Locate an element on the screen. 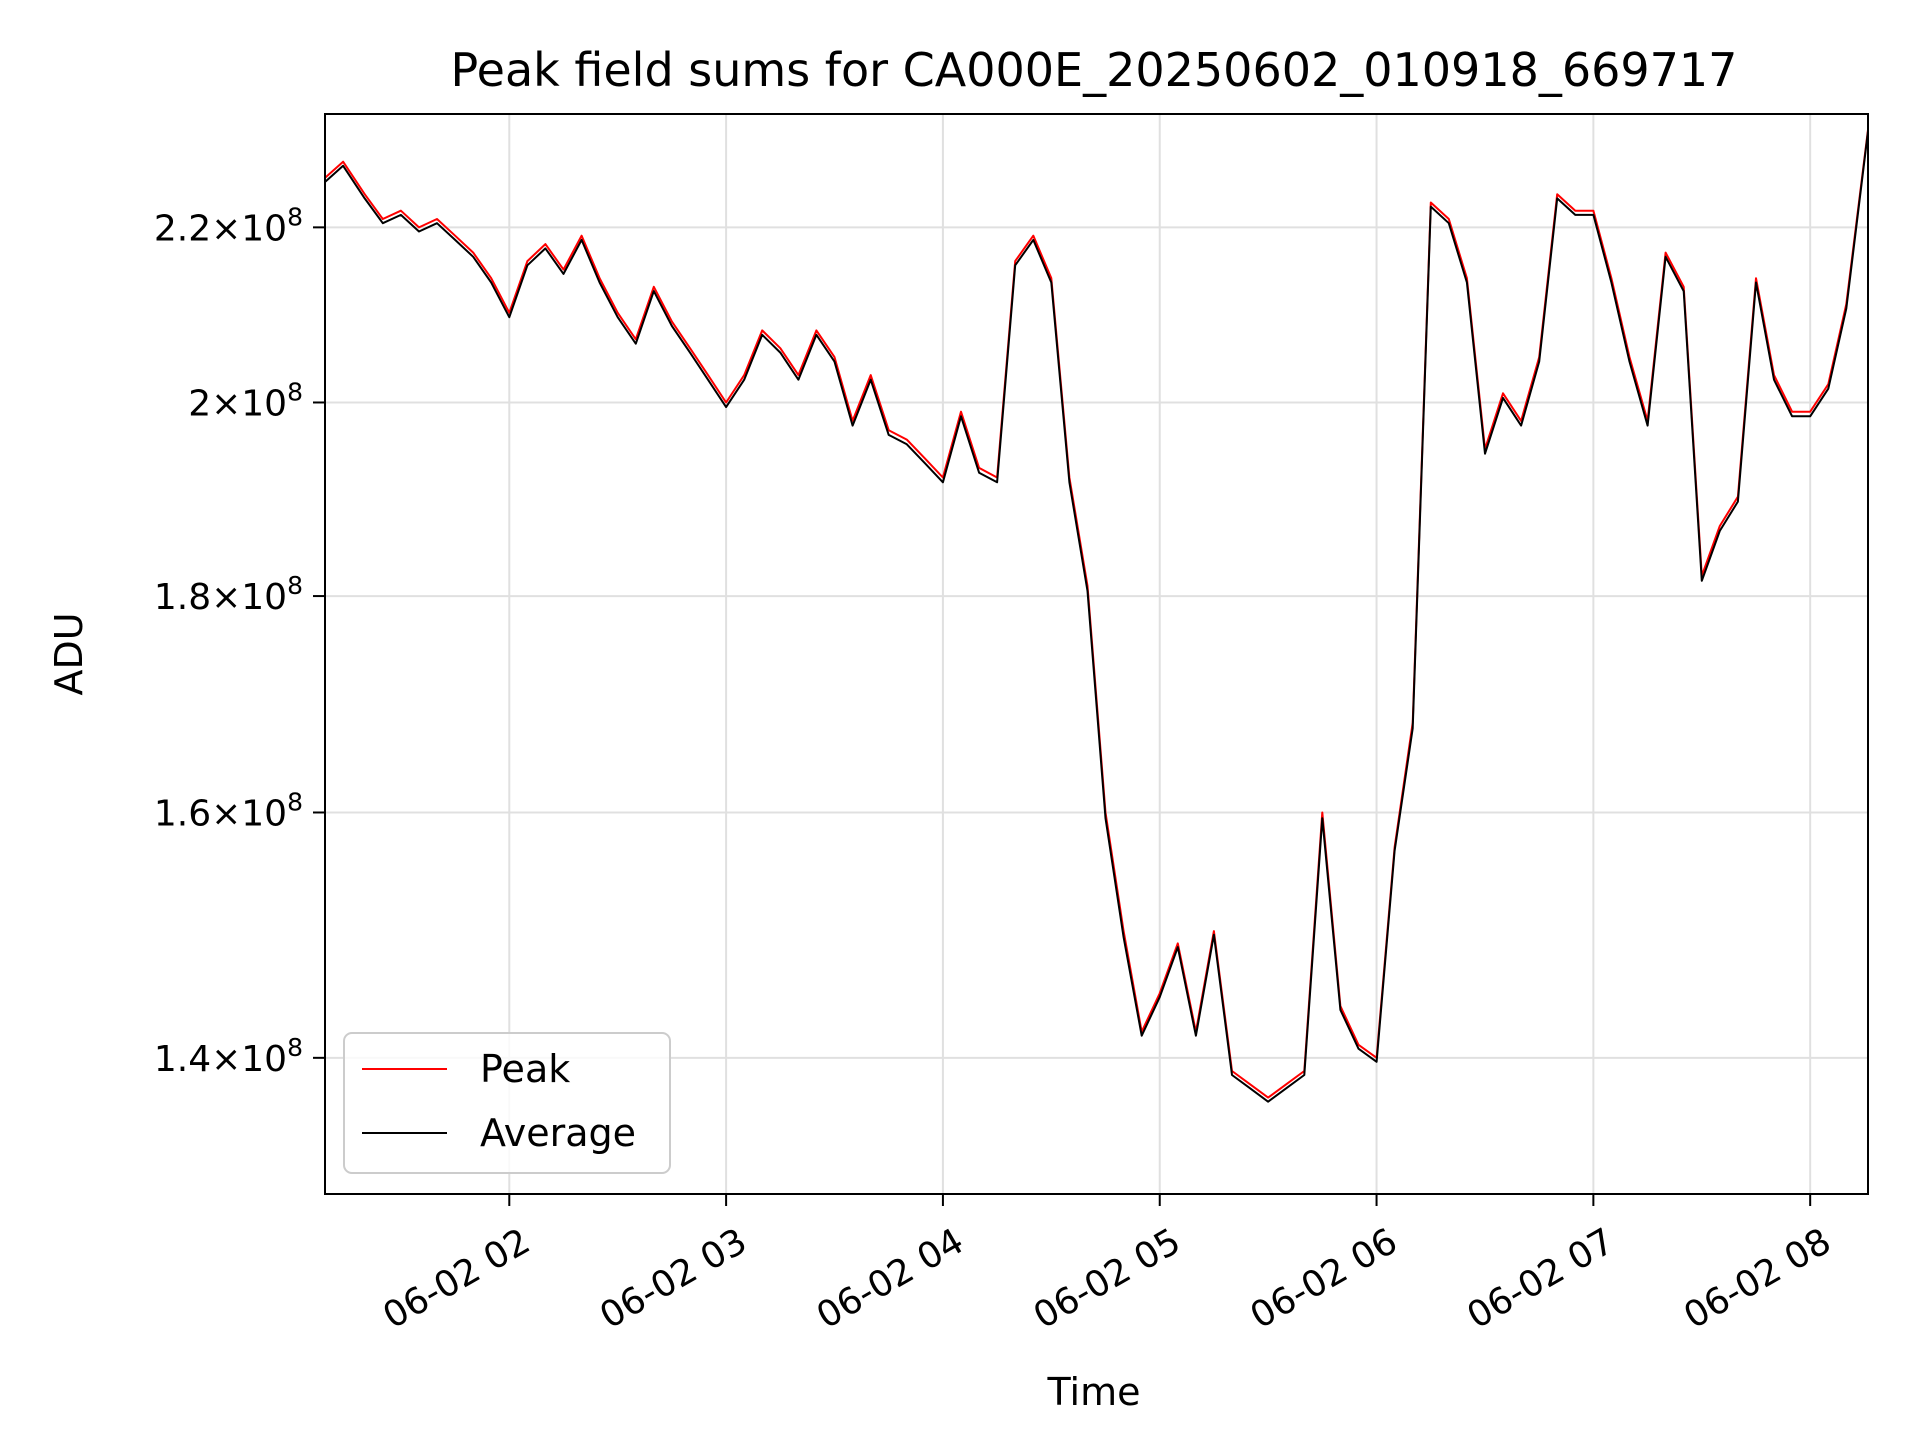 This screenshot has width=1920, height=1440. y-tick-label: 1.8×108 is located at coordinates (228, 594).